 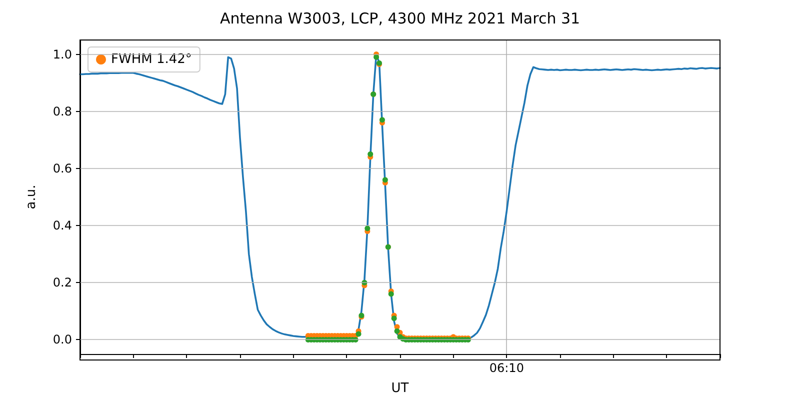 What do you see at coordinates (62, 283) in the screenshot?
I see `y-tick-label: 0.2` at bounding box center [62, 283].